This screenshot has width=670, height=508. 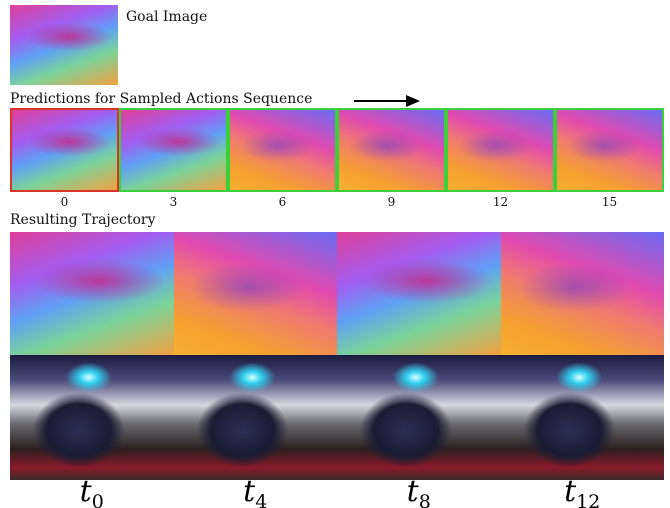 What do you see at coordinates (167, 17) in the screenshot?
I see `goal-label: Goal Image` at bounding box center [167, 17].